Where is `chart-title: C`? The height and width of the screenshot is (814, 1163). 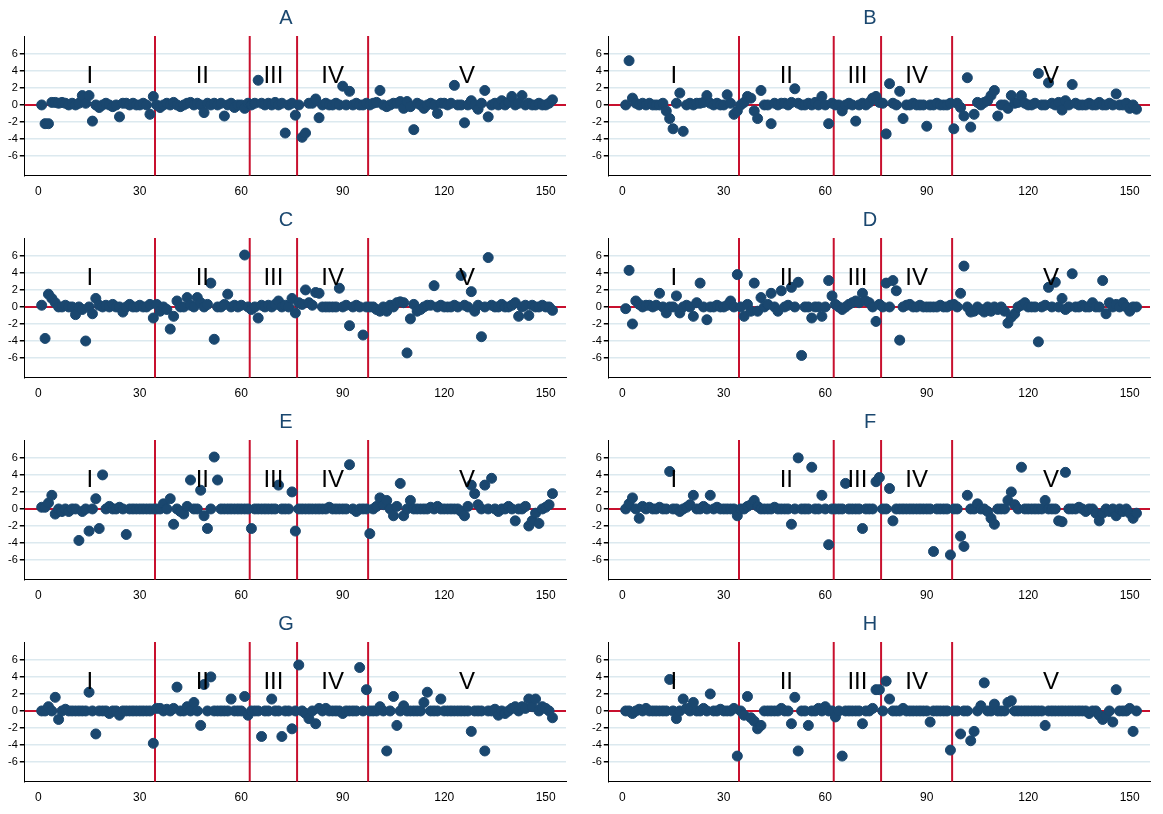
chart-title: C is located at coordinates (286, 218).